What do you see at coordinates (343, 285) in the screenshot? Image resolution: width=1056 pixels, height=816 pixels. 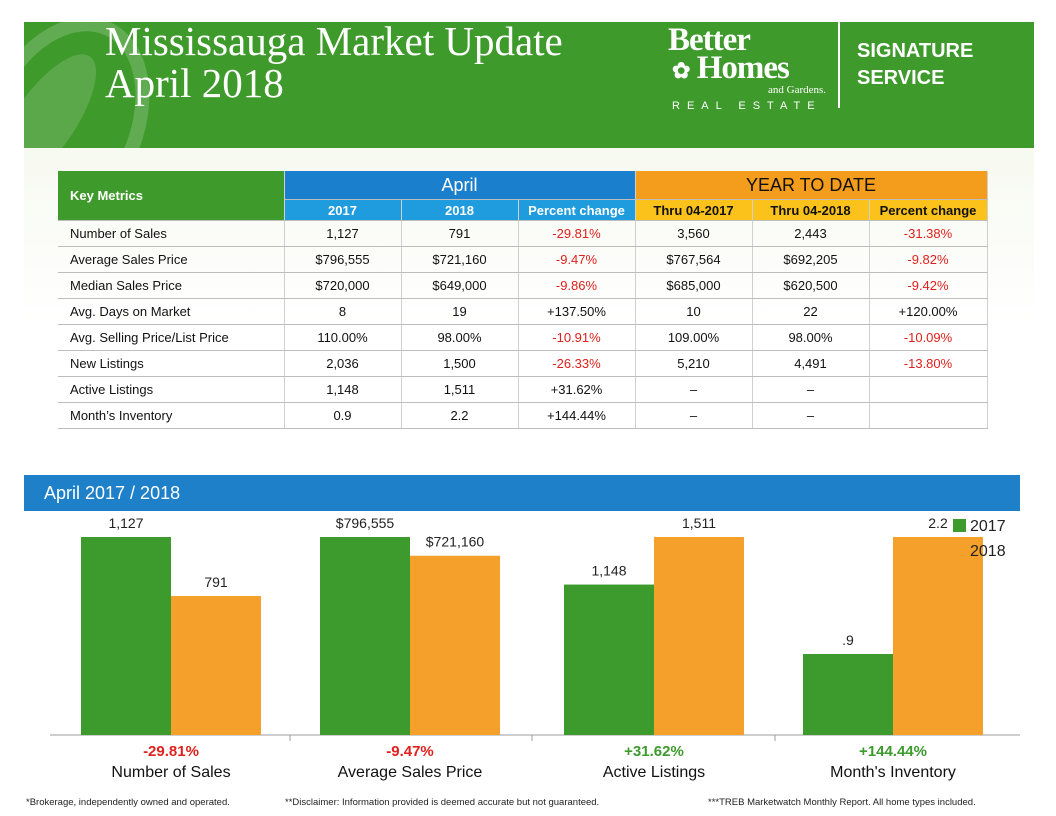 I see `table-cell: $720,000` at bounding box center [343, 285].